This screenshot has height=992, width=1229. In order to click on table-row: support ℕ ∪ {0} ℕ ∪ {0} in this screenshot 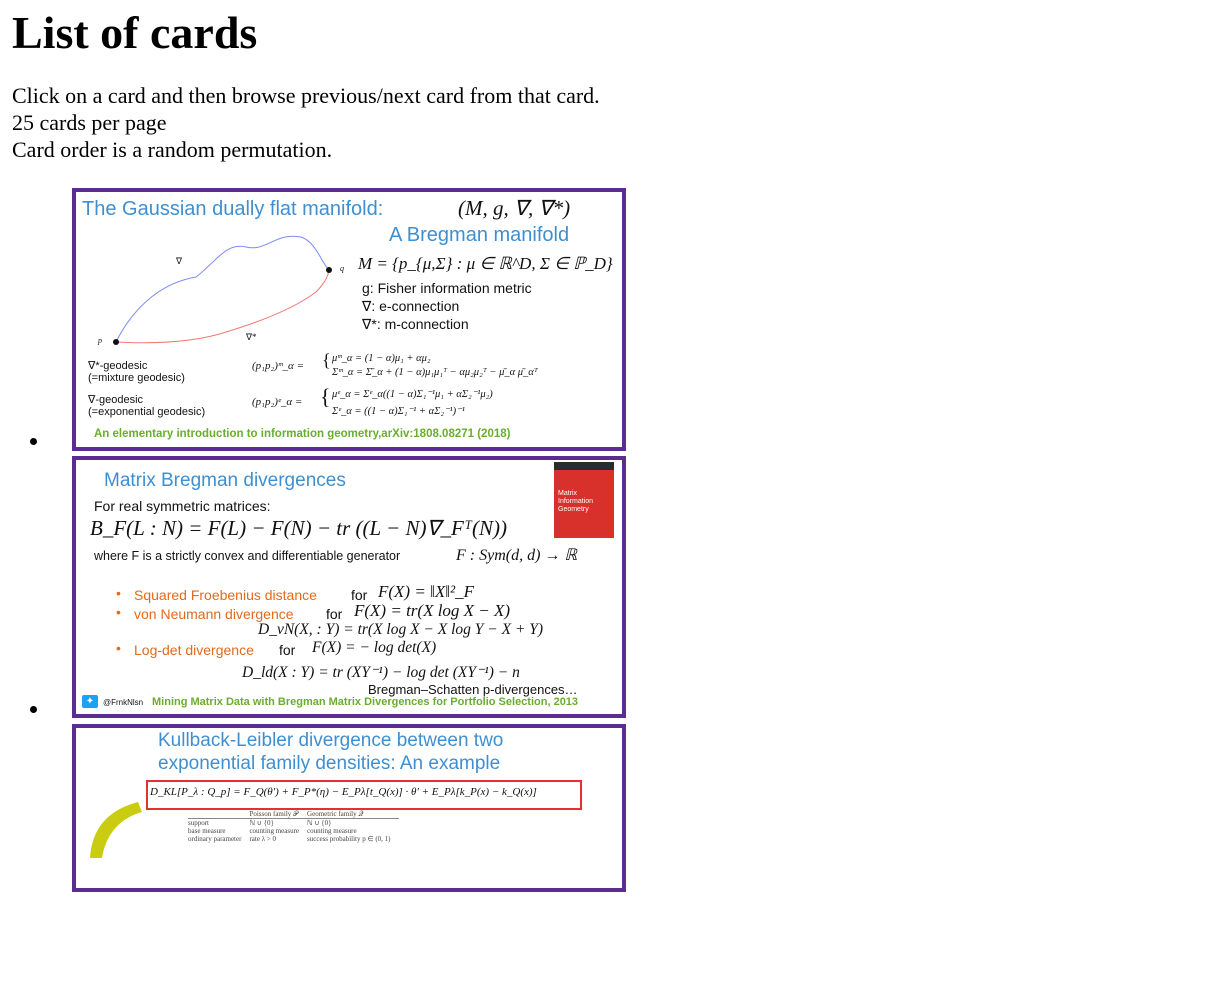, I will do `click(293, 823)`.